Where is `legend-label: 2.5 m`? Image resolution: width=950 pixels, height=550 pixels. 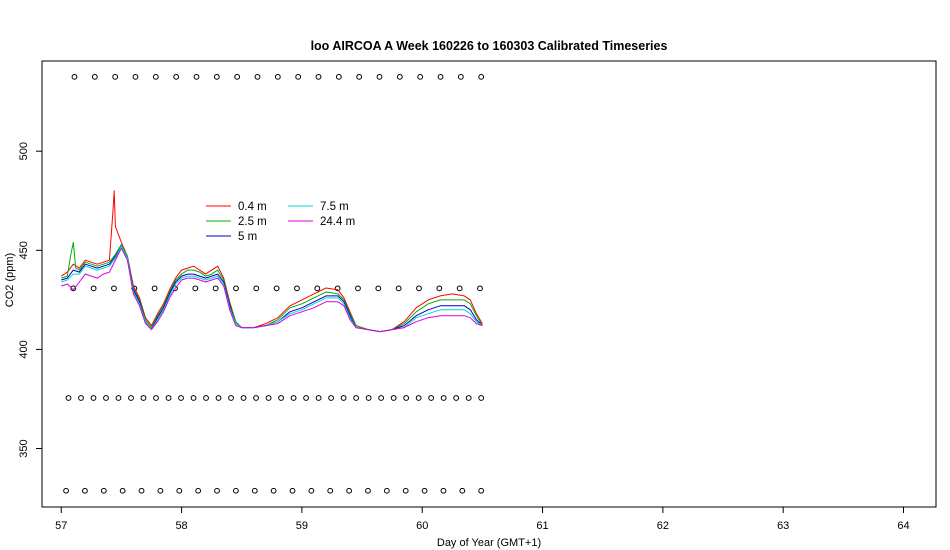 legend-label: 2.5 m is located at coordinates (252, 222).